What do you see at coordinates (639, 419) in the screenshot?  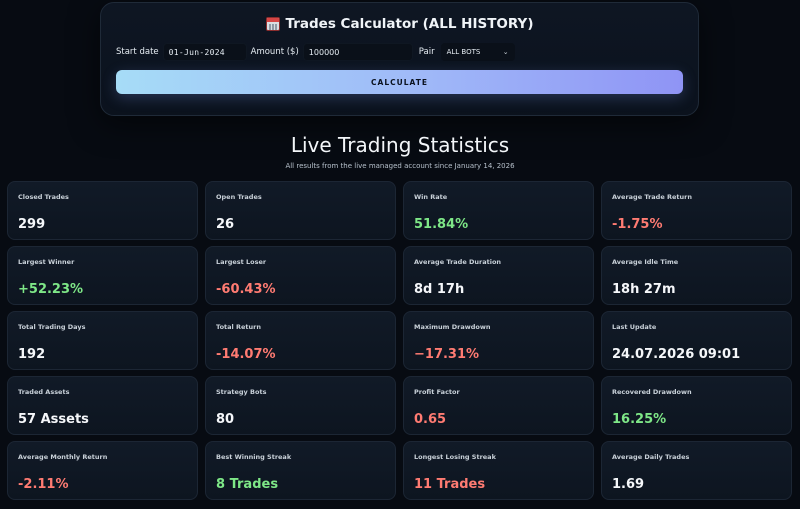 I see `stat-card-value: 16.25%` at bounding box center [639, 419].